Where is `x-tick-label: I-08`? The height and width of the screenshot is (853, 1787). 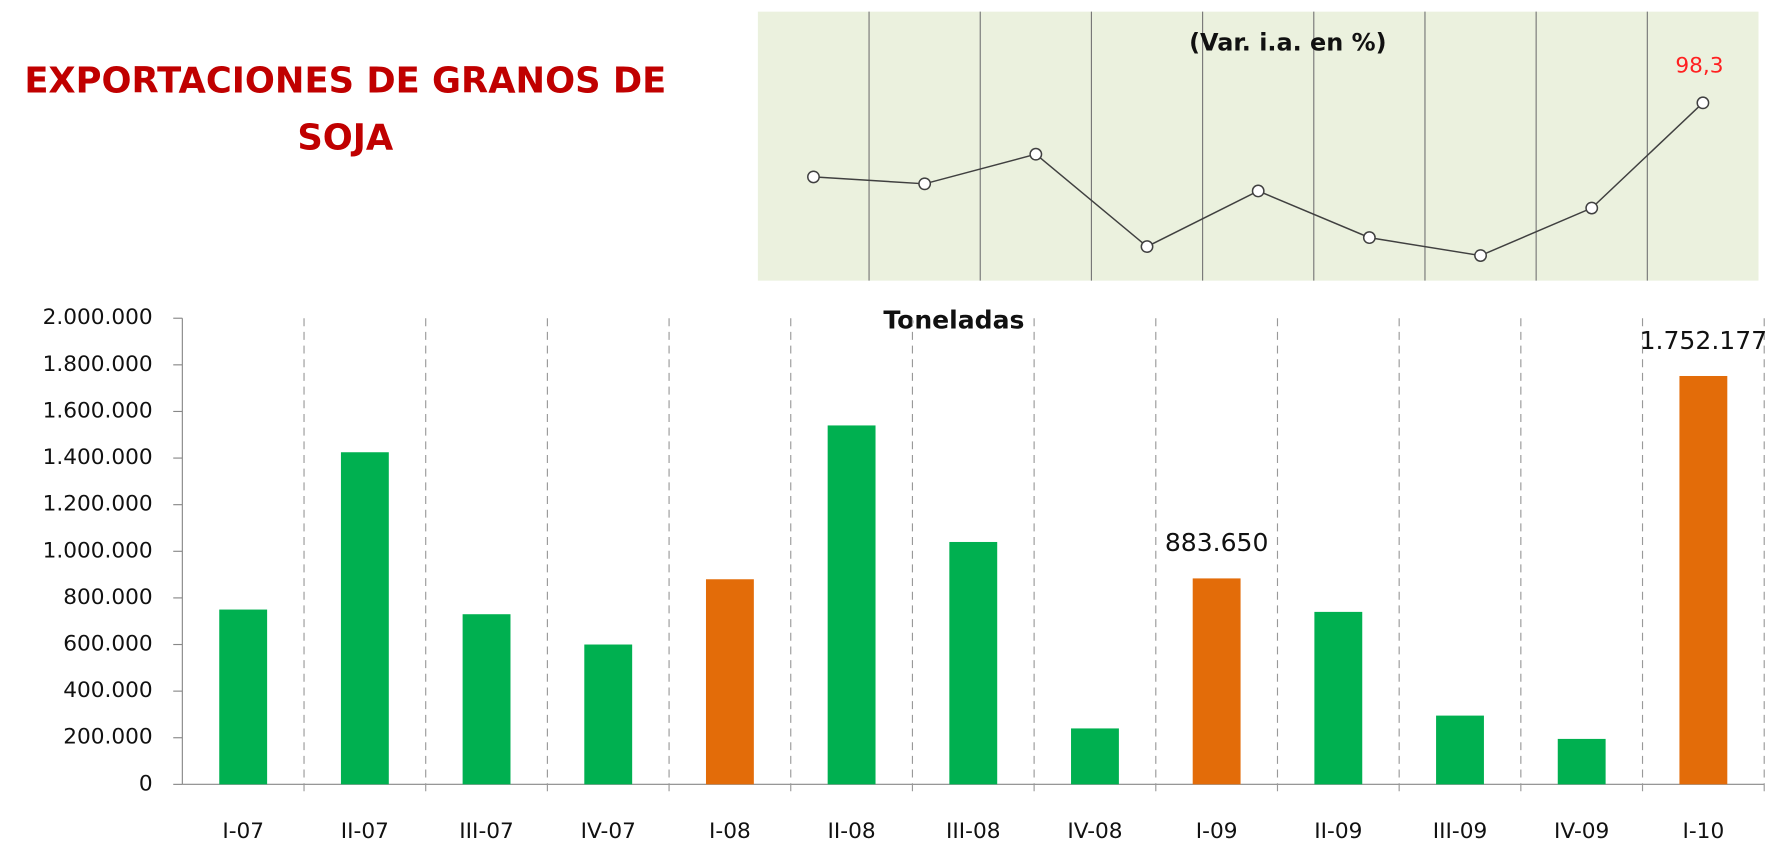 x-tick-label: I-08 is located at coordinates (730, 831).